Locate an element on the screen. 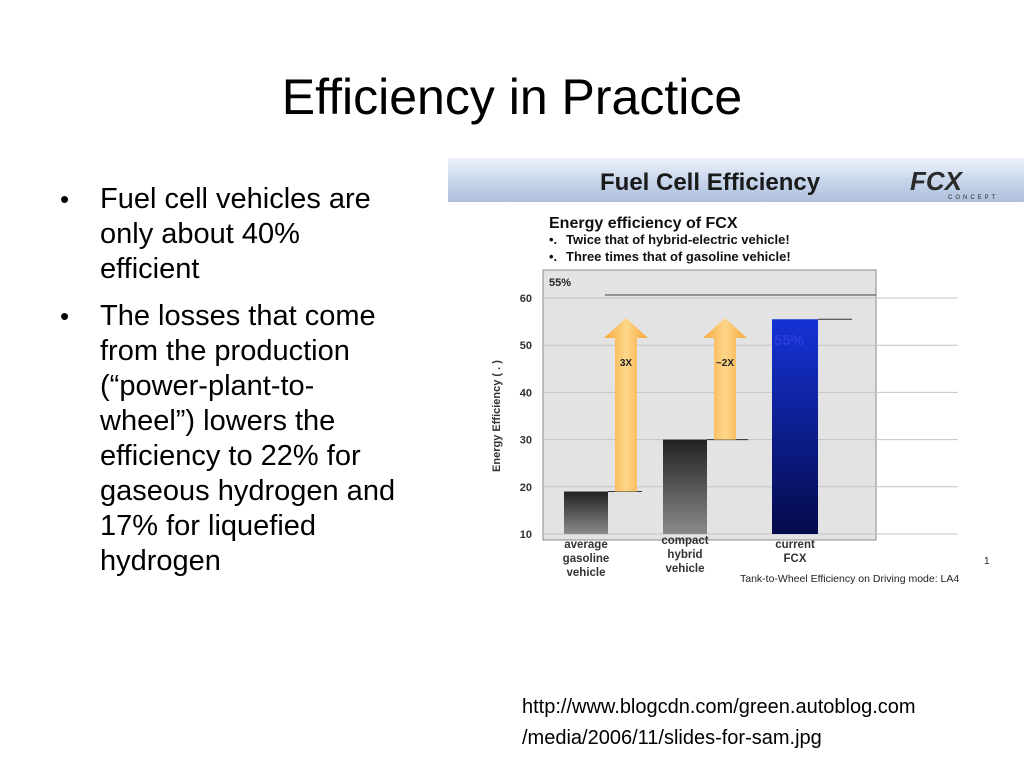  category-label: FCX is located at coordinates (795, 559).